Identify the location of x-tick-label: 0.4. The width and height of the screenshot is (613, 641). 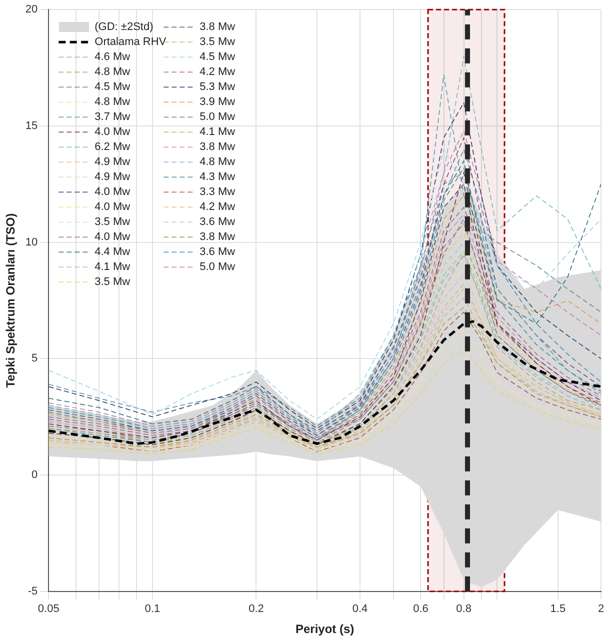
(360, 609).